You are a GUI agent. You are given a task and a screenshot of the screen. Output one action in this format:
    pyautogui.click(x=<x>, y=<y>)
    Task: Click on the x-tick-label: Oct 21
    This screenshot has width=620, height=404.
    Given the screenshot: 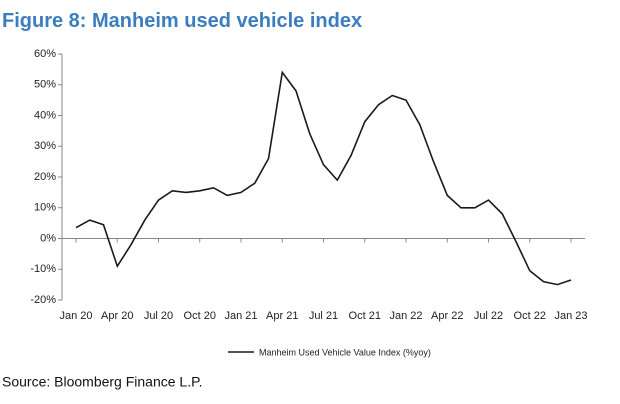 What is the action you would take?
    pyautogui.click(x=365, y=316)
    